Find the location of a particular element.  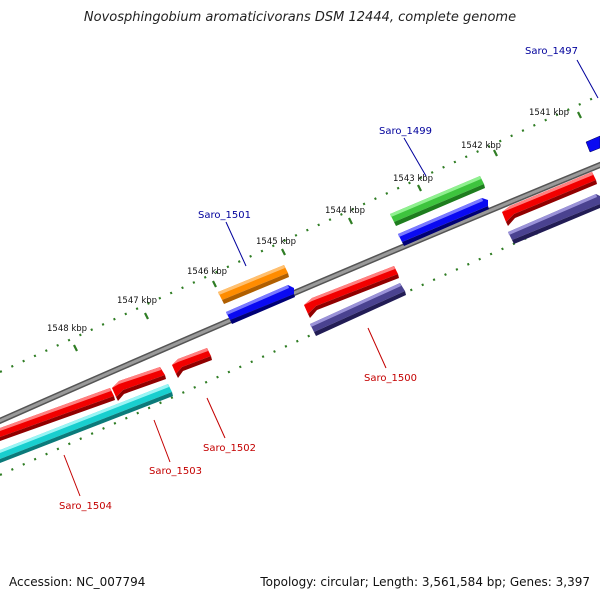

gene-saro-1501-blue is located at coordinates (260, 304).